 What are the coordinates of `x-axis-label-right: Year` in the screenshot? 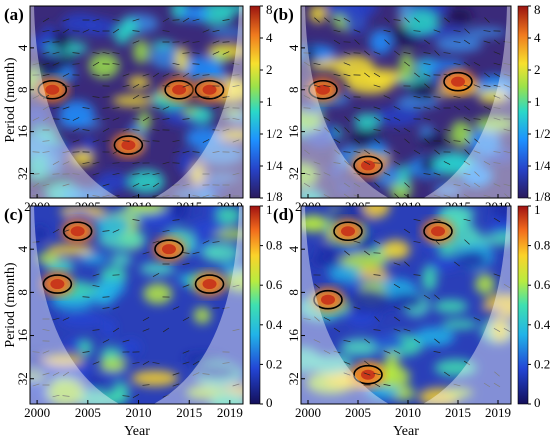 It's located at (406, 431).